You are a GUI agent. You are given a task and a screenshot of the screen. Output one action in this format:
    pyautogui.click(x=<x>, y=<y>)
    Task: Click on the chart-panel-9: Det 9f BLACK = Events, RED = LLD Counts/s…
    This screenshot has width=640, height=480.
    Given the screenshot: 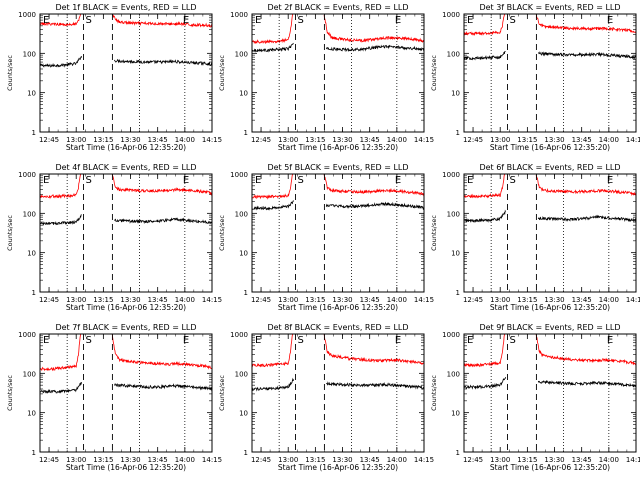 What is the action you would take?
    pyautogui.click(x=535, y=397)
    